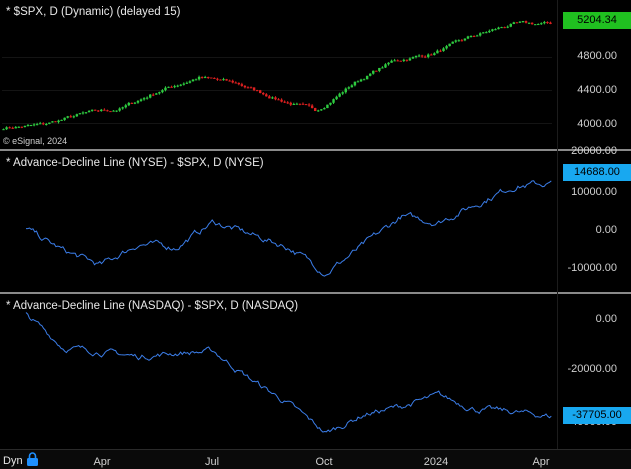 The image size is (631, 469). I want to click on y-tick-label: 10000.00, so click(594, 192).